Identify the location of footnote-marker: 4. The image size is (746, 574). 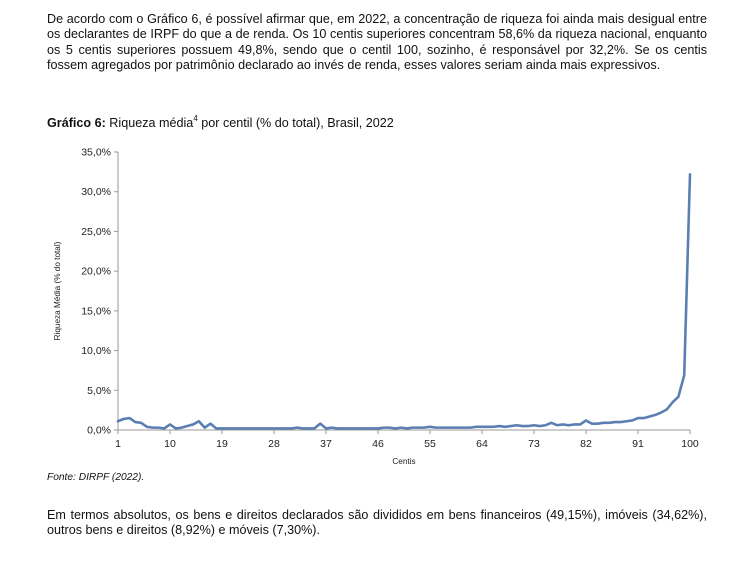
(195, 118).